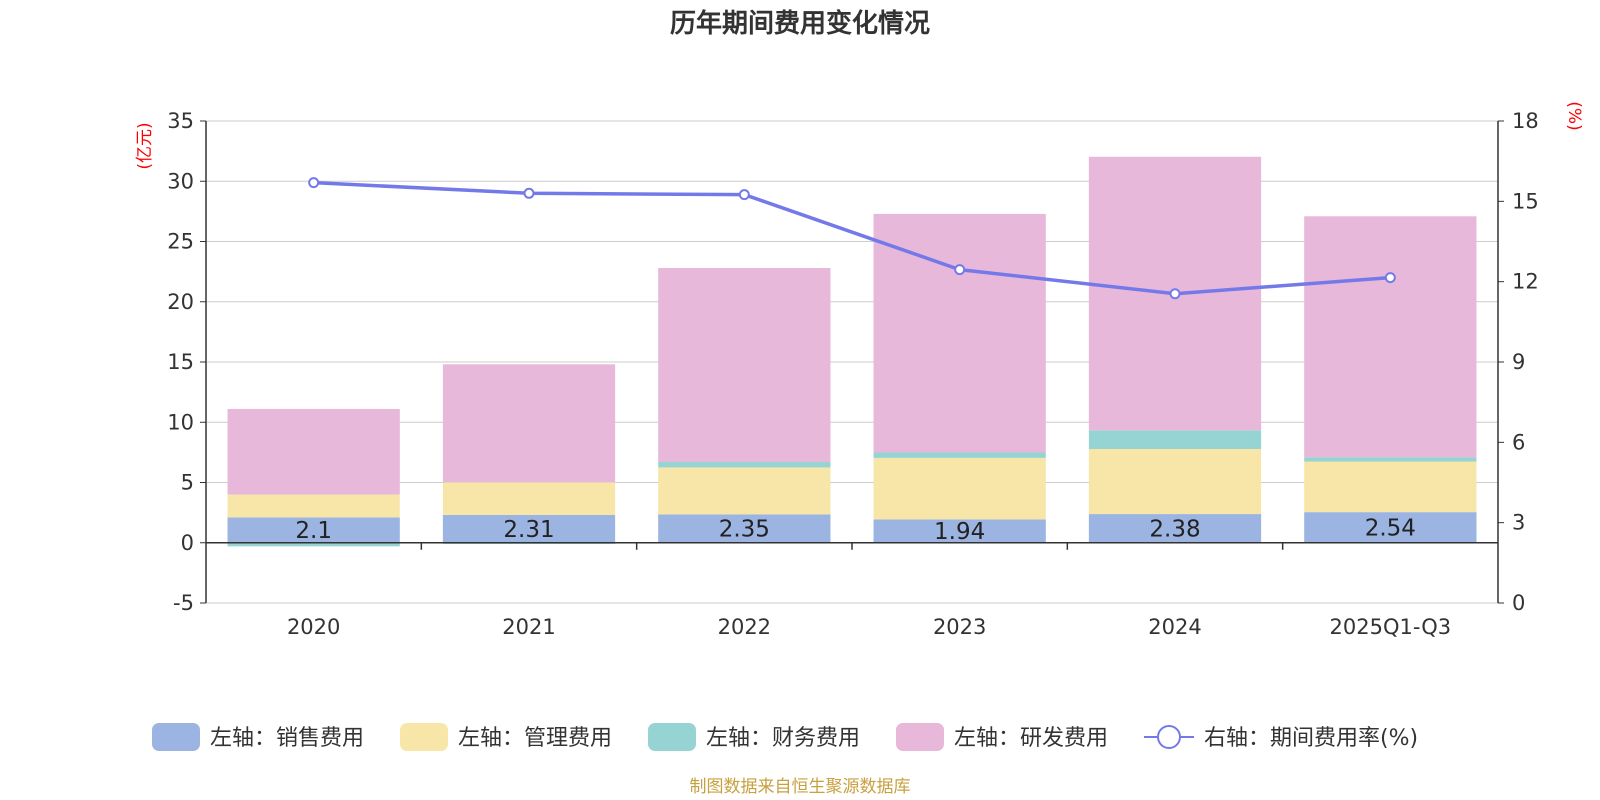 The height and width of the screenshot is (800, 1600). What do you see at coordinates (744, 465) in the screenshot?
I see `bar-3-2022` at bounding box center [744, 465].